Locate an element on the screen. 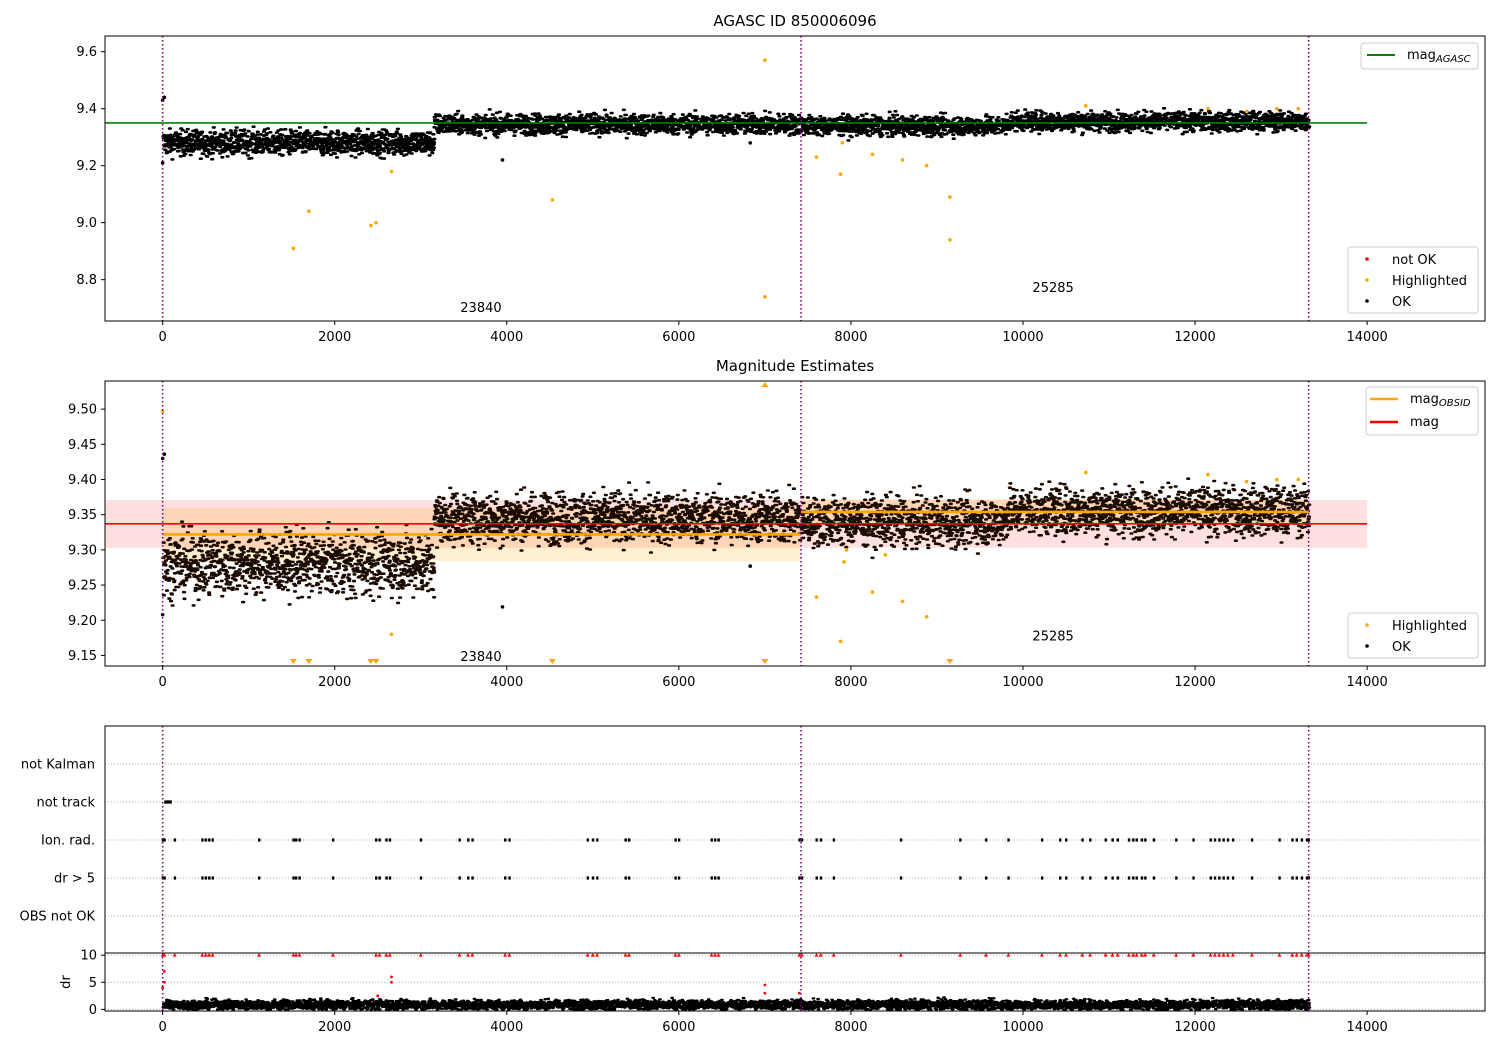 The image size is (1500, 1050). dr-points-cloud is located at coordinates (736, 1003).